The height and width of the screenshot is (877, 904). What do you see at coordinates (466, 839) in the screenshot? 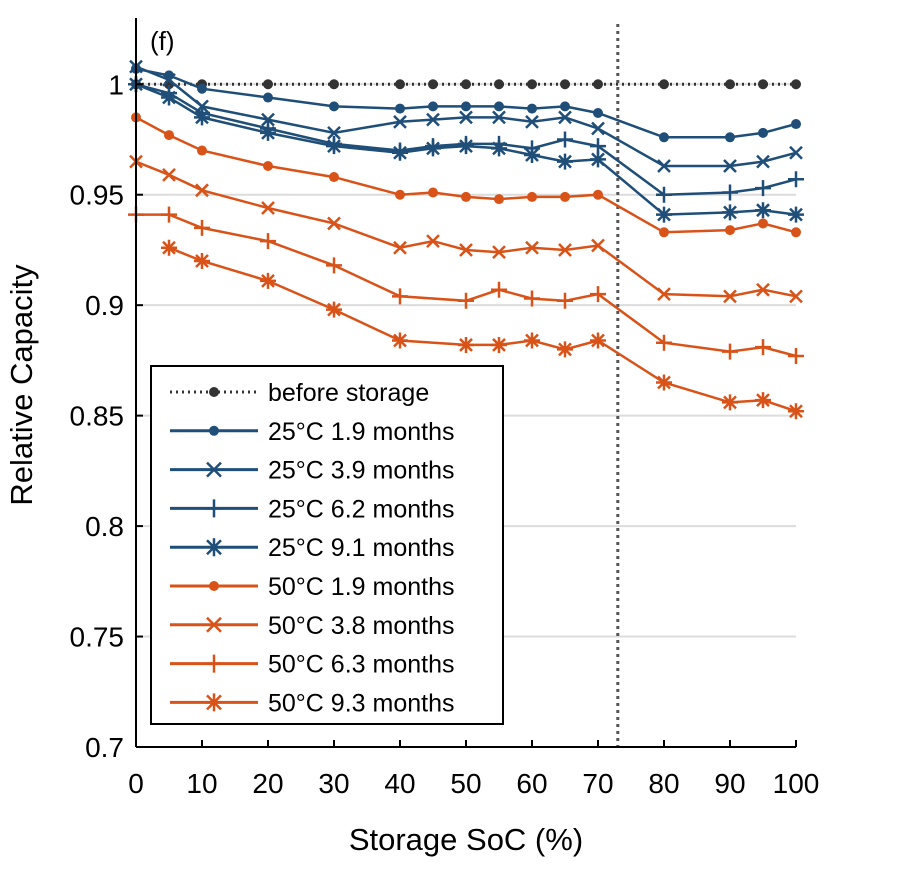
I see `x-axis-label: Storage SoC (%)` at bounding box center [466, 839].